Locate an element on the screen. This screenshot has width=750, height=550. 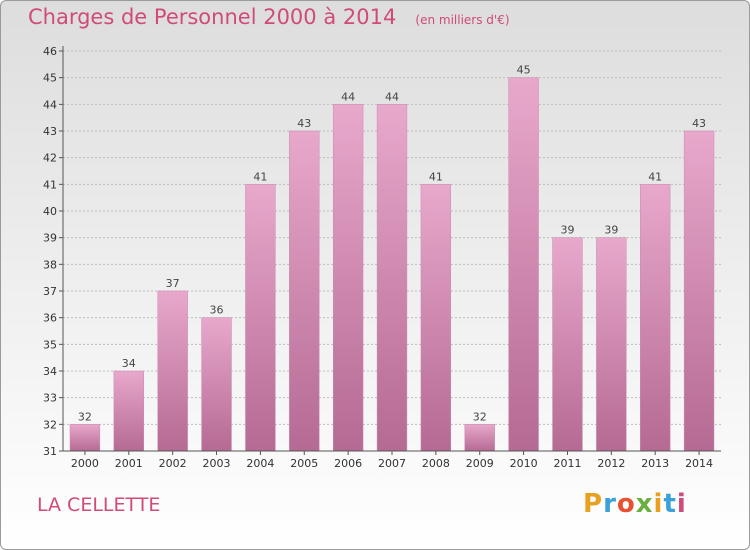
data-label-2002: 37 is located at coordinates (173, 283).